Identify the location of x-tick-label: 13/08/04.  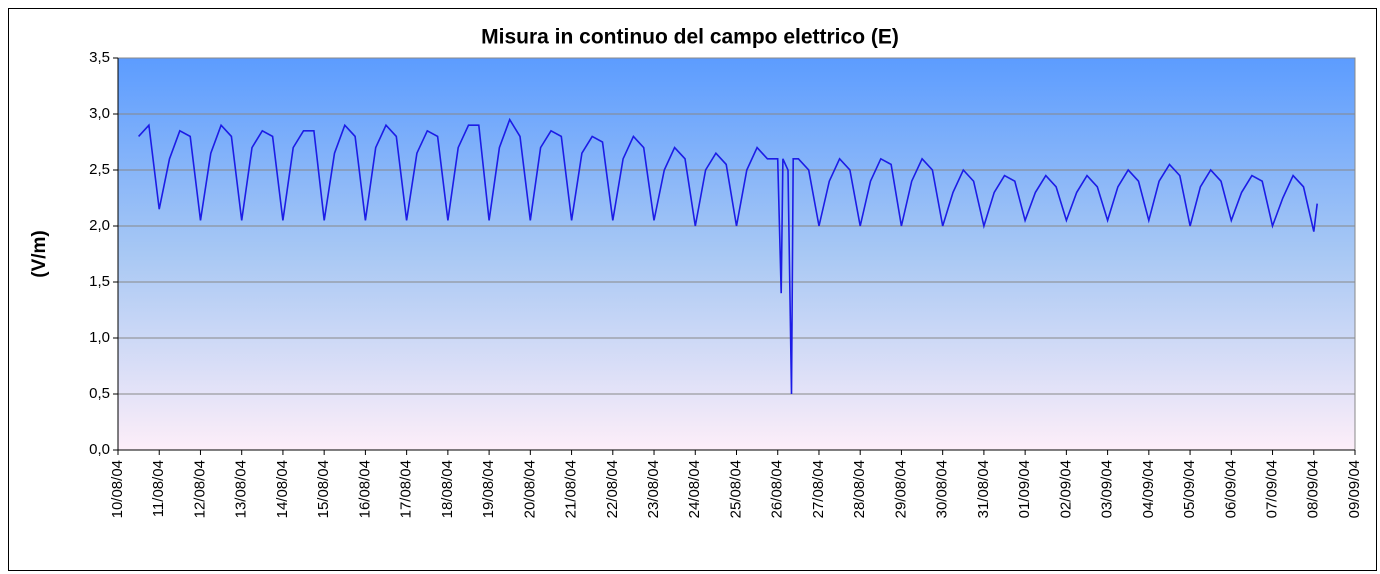
(241, 489).